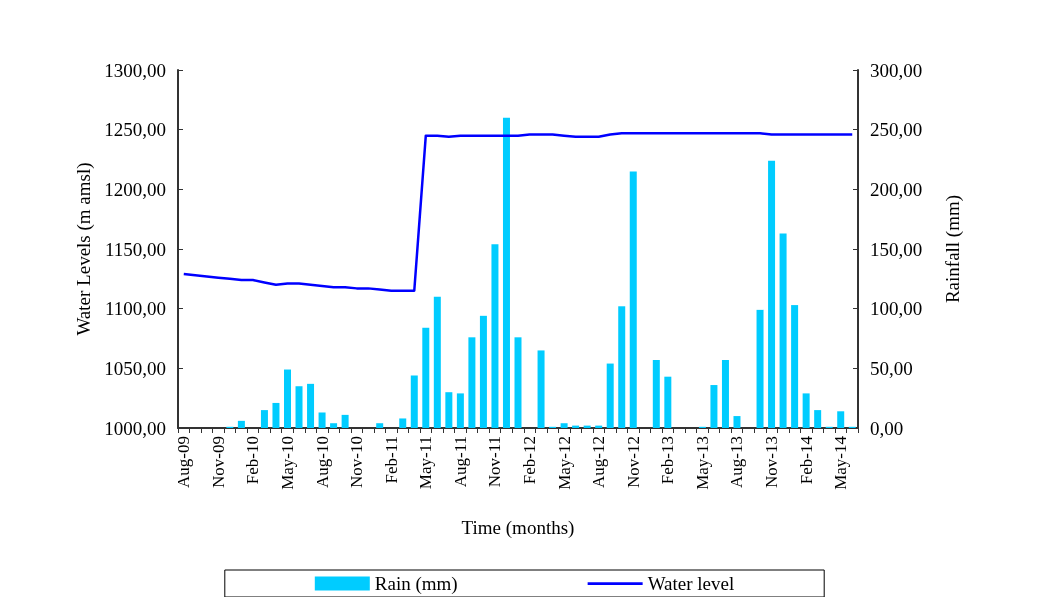 The width and height of the screenshot is (1049, 597). Describe the element at coordinates (896, 70) in the screenshot. I see `y2-tick-label: 300,00` at that location.